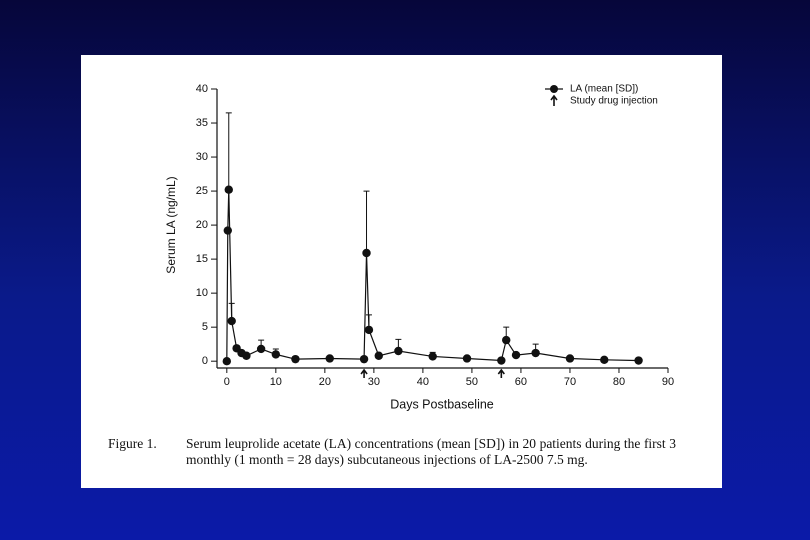 This screenshot has width=810, height=540. Describe the element at coordinates (202, 157) in the screenshot. I see `y-tick-label: 30` at that location.